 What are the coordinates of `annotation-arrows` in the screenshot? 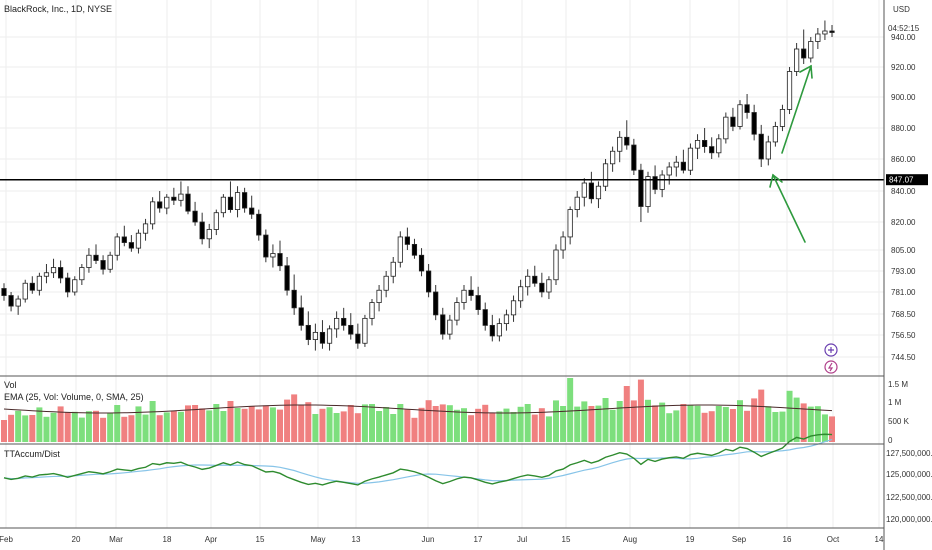 It's located at (791, 153).